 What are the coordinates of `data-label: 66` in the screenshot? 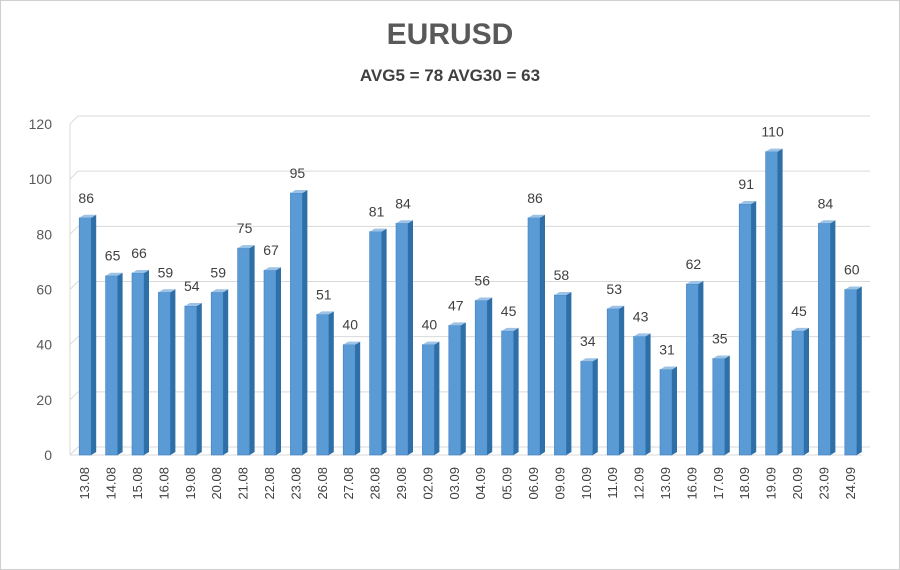 It's located at (139, 253).